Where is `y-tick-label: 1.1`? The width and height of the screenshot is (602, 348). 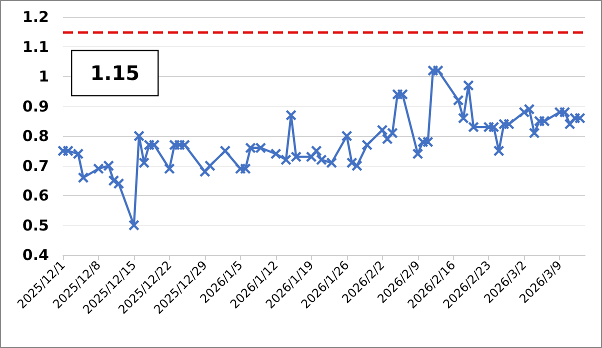
y-tick-label: 1.1 is located at coordinates (35, 47).